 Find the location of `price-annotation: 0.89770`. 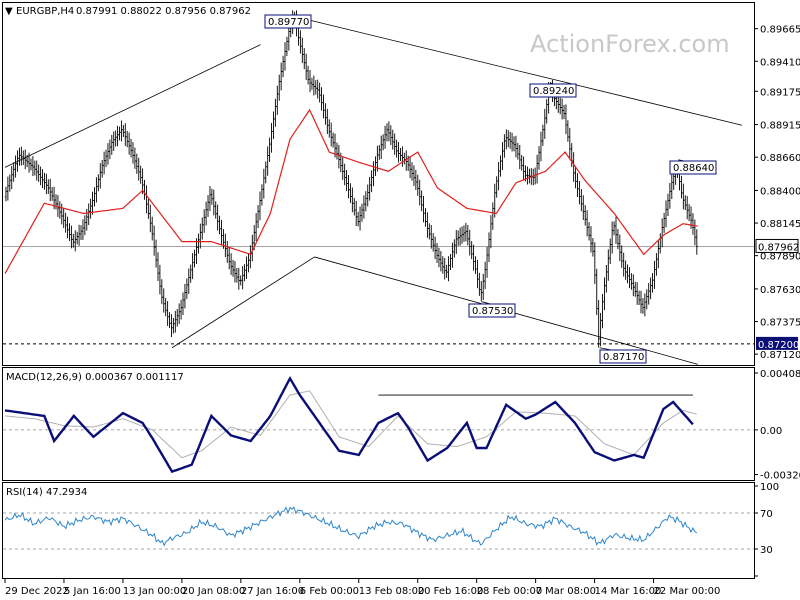

price-annotation: 0.89770 is located at coordinates (288, 21).